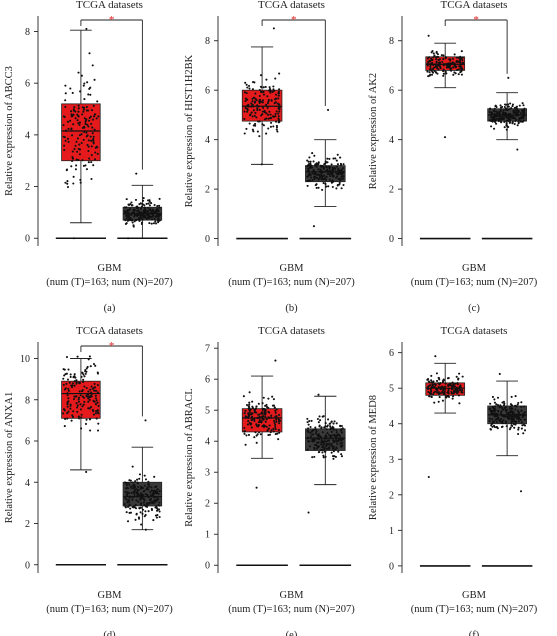 The height and width of the screenshot is (636, 557). What do you see at coordinates (25, 359) in the screenshot?
I see `y-tick-label: 10` at bounding box center [25, 359].